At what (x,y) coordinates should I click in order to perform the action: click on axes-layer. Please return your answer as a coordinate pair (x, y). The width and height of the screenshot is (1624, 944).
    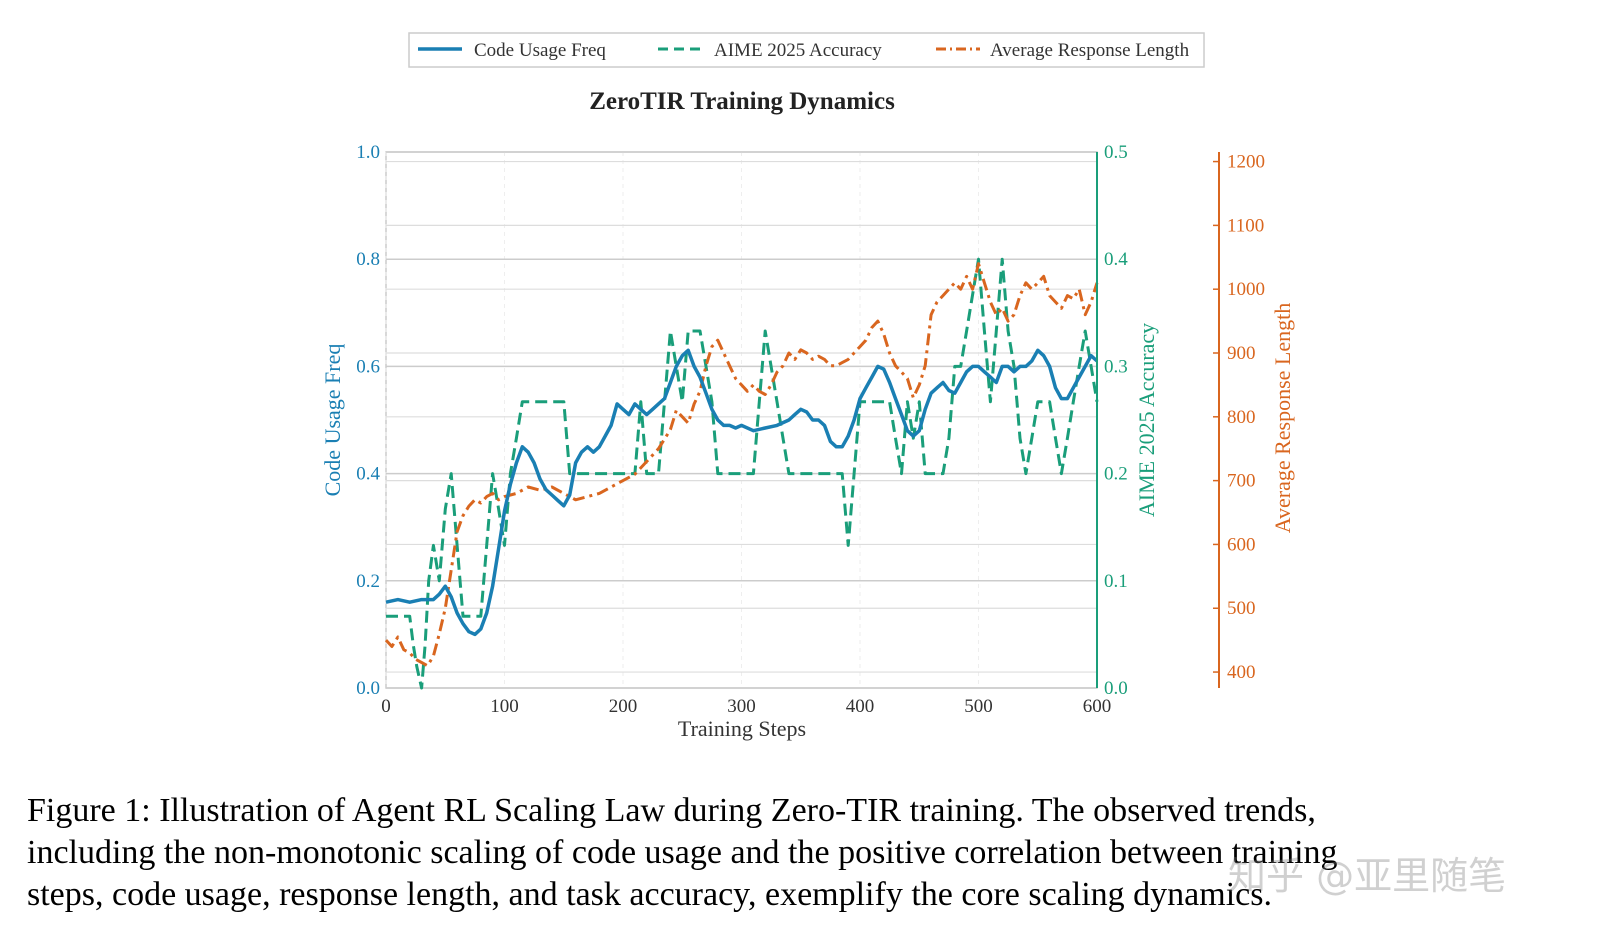
    Looking at the image, I should click on (1158, 420).